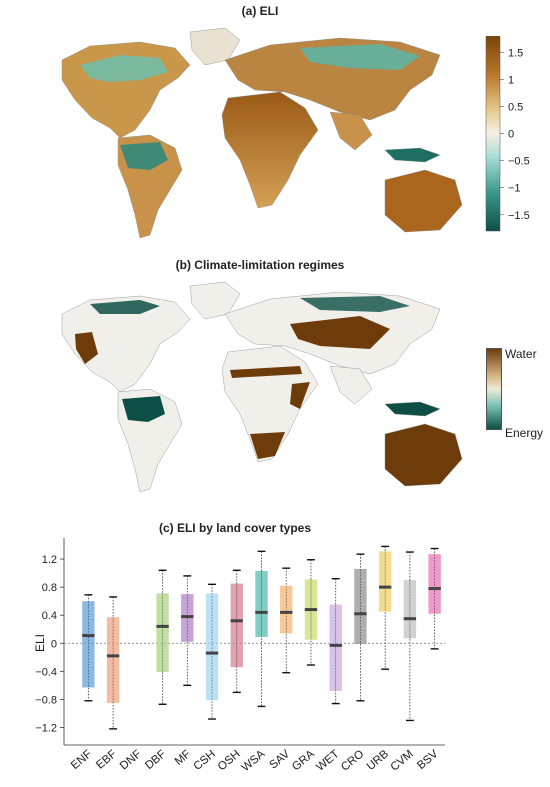 This screenshot has width=550, height=787. Describe the element at coordinates (311, 612) in the screenshot. I see `box-gra` at that location.